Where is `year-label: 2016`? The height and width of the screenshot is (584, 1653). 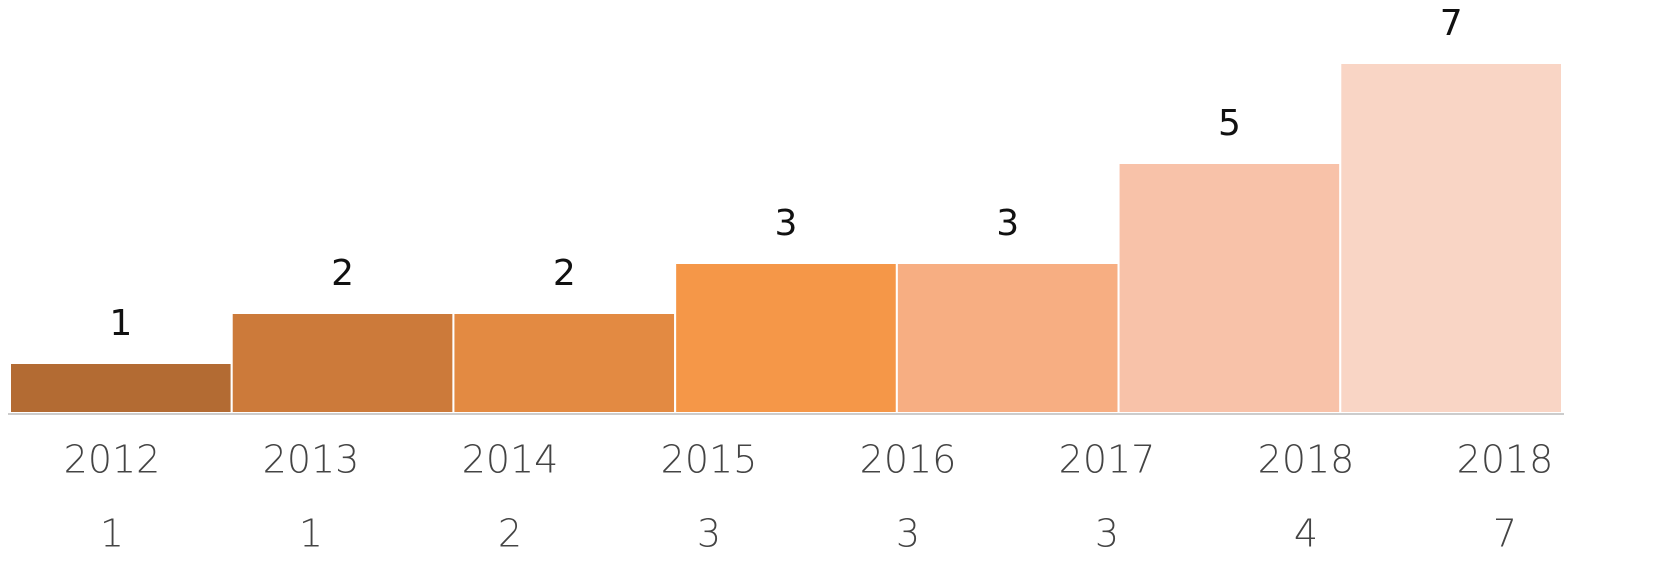
year-label: 2016 is located at coordinates (908, 460).